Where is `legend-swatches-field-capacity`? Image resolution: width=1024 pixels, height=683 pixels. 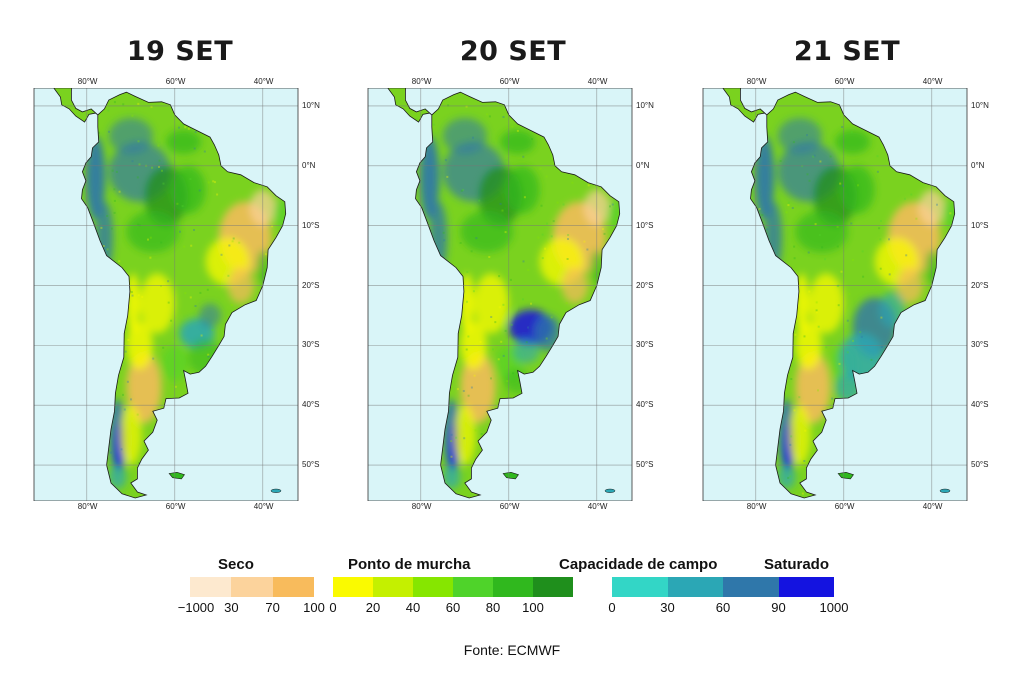 legend-swatches-field-capacity is located at coordinates (723, 587).